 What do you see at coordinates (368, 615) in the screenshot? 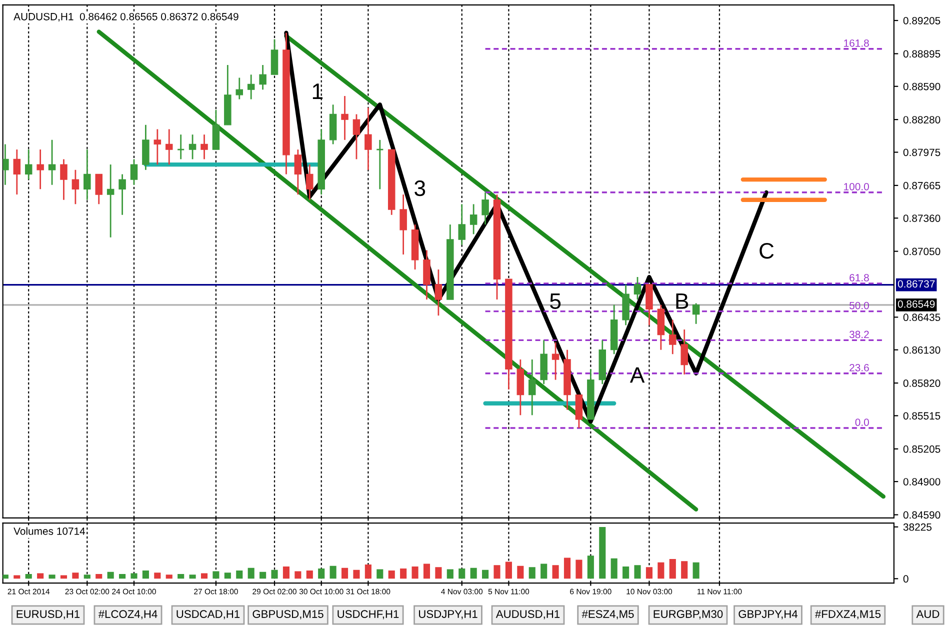
I see `text: USDCHF,H1` at bounding box center [368, 615].